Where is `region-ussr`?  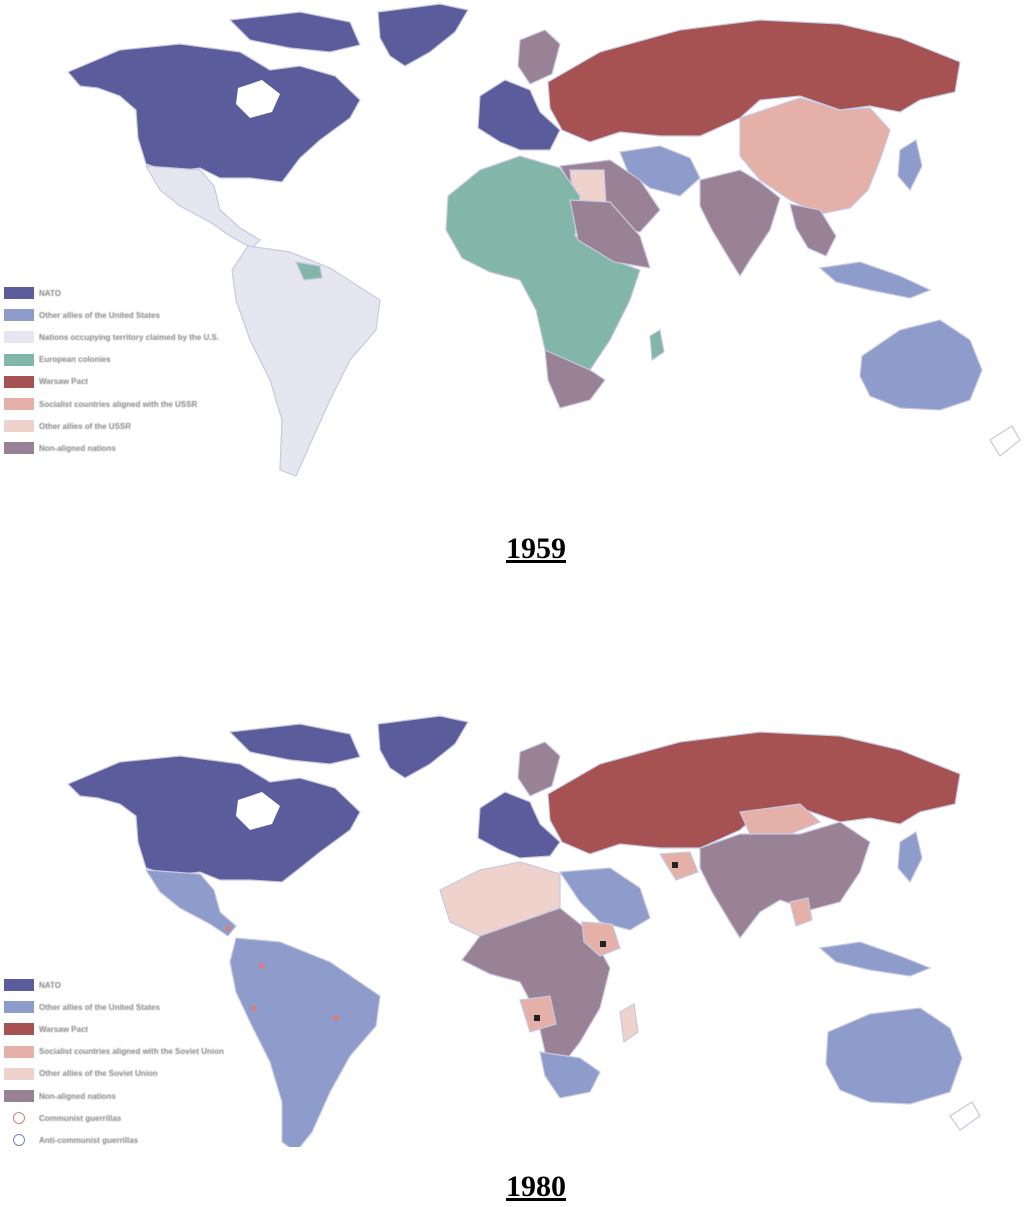 region-ussr is located at coordinates (754, 81).